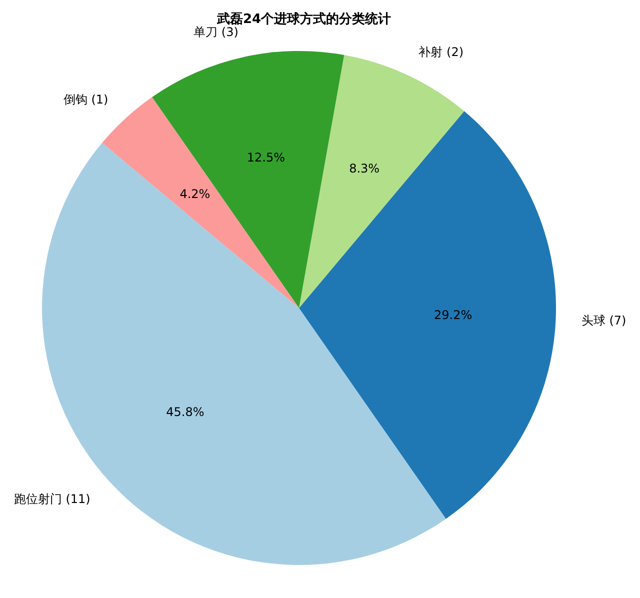 The width and height of the screenshot is (640, 598). What do you see at coordinates (266, 157) in the screenshot?
I see `data-label: 12.5%` at bounding box center [266, 157].